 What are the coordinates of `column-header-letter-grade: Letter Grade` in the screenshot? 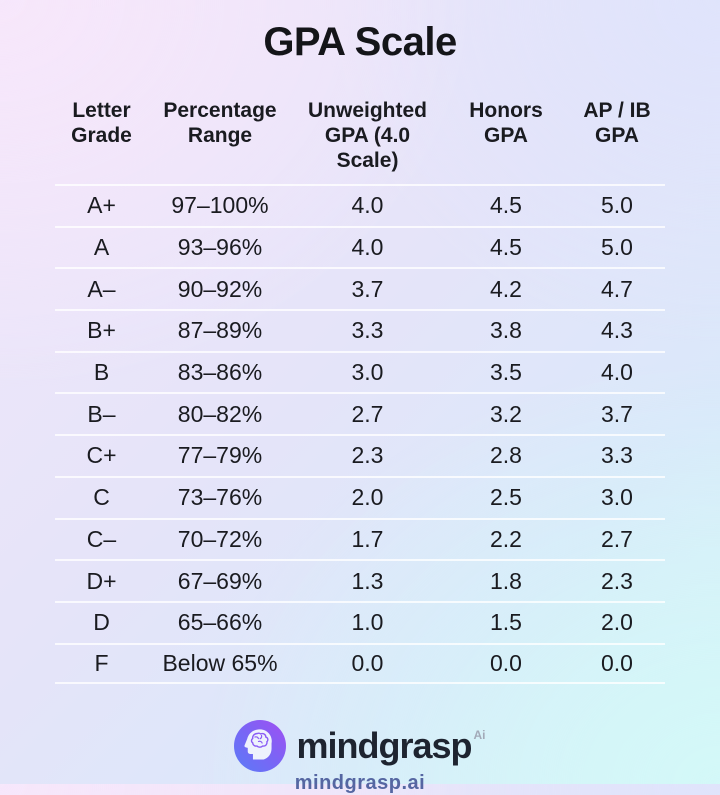 It's located at (101, 135).